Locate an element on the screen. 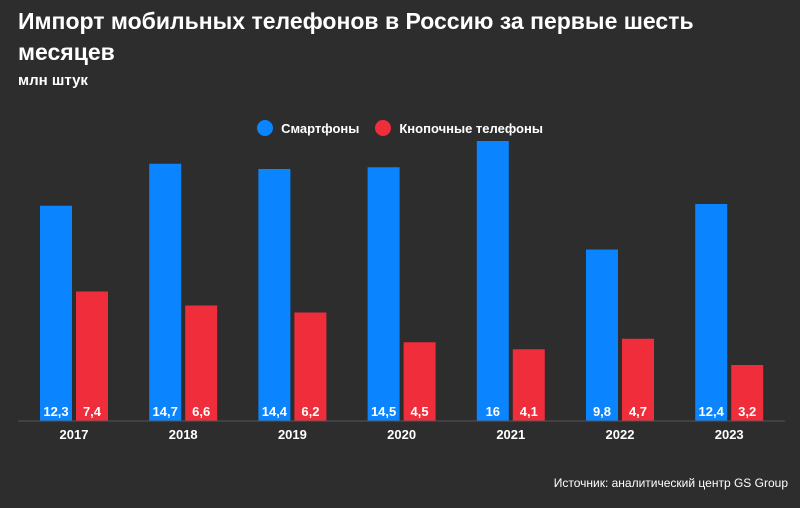  data-label: 14,7 is located at coordinates (165, 411).